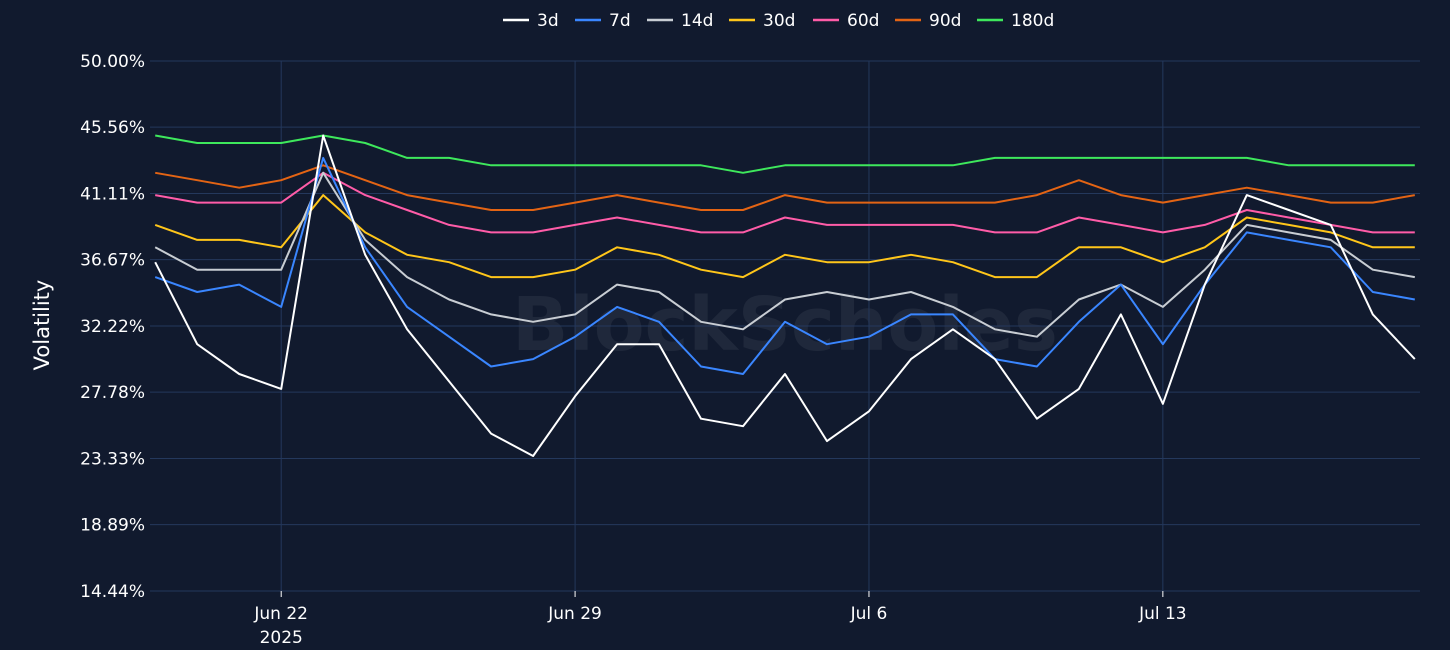 The height and width of the screenshot is (650, 1450). Describe the element at coordinates (697, 21) in the screenshot. I see `legend-label: 14d` at that location.